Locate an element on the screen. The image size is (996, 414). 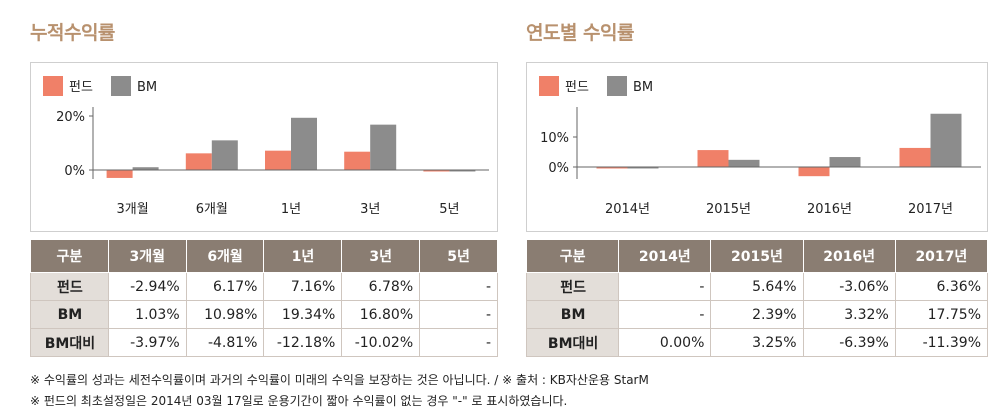
table-row: 펀드 -2.94% 6.17% 7.16% 6.78% - is located at coordinates (264, 286).